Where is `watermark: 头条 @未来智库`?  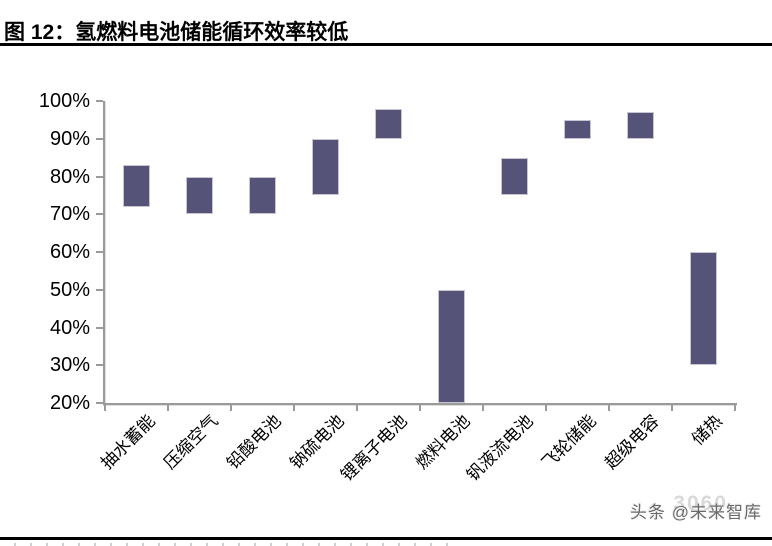
watermark: 头条 @未来智库 is located at coordinates (696, 512).